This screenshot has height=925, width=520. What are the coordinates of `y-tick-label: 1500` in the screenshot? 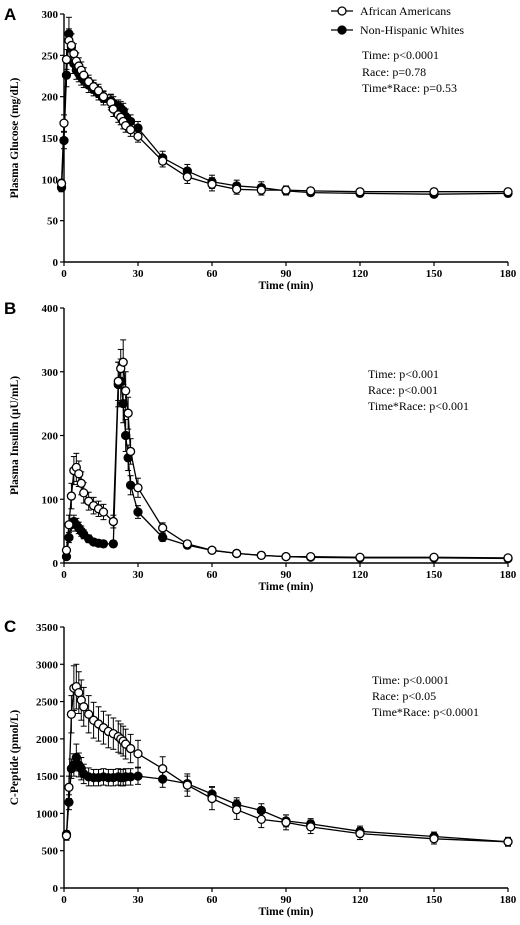 It's located at (47, 777).